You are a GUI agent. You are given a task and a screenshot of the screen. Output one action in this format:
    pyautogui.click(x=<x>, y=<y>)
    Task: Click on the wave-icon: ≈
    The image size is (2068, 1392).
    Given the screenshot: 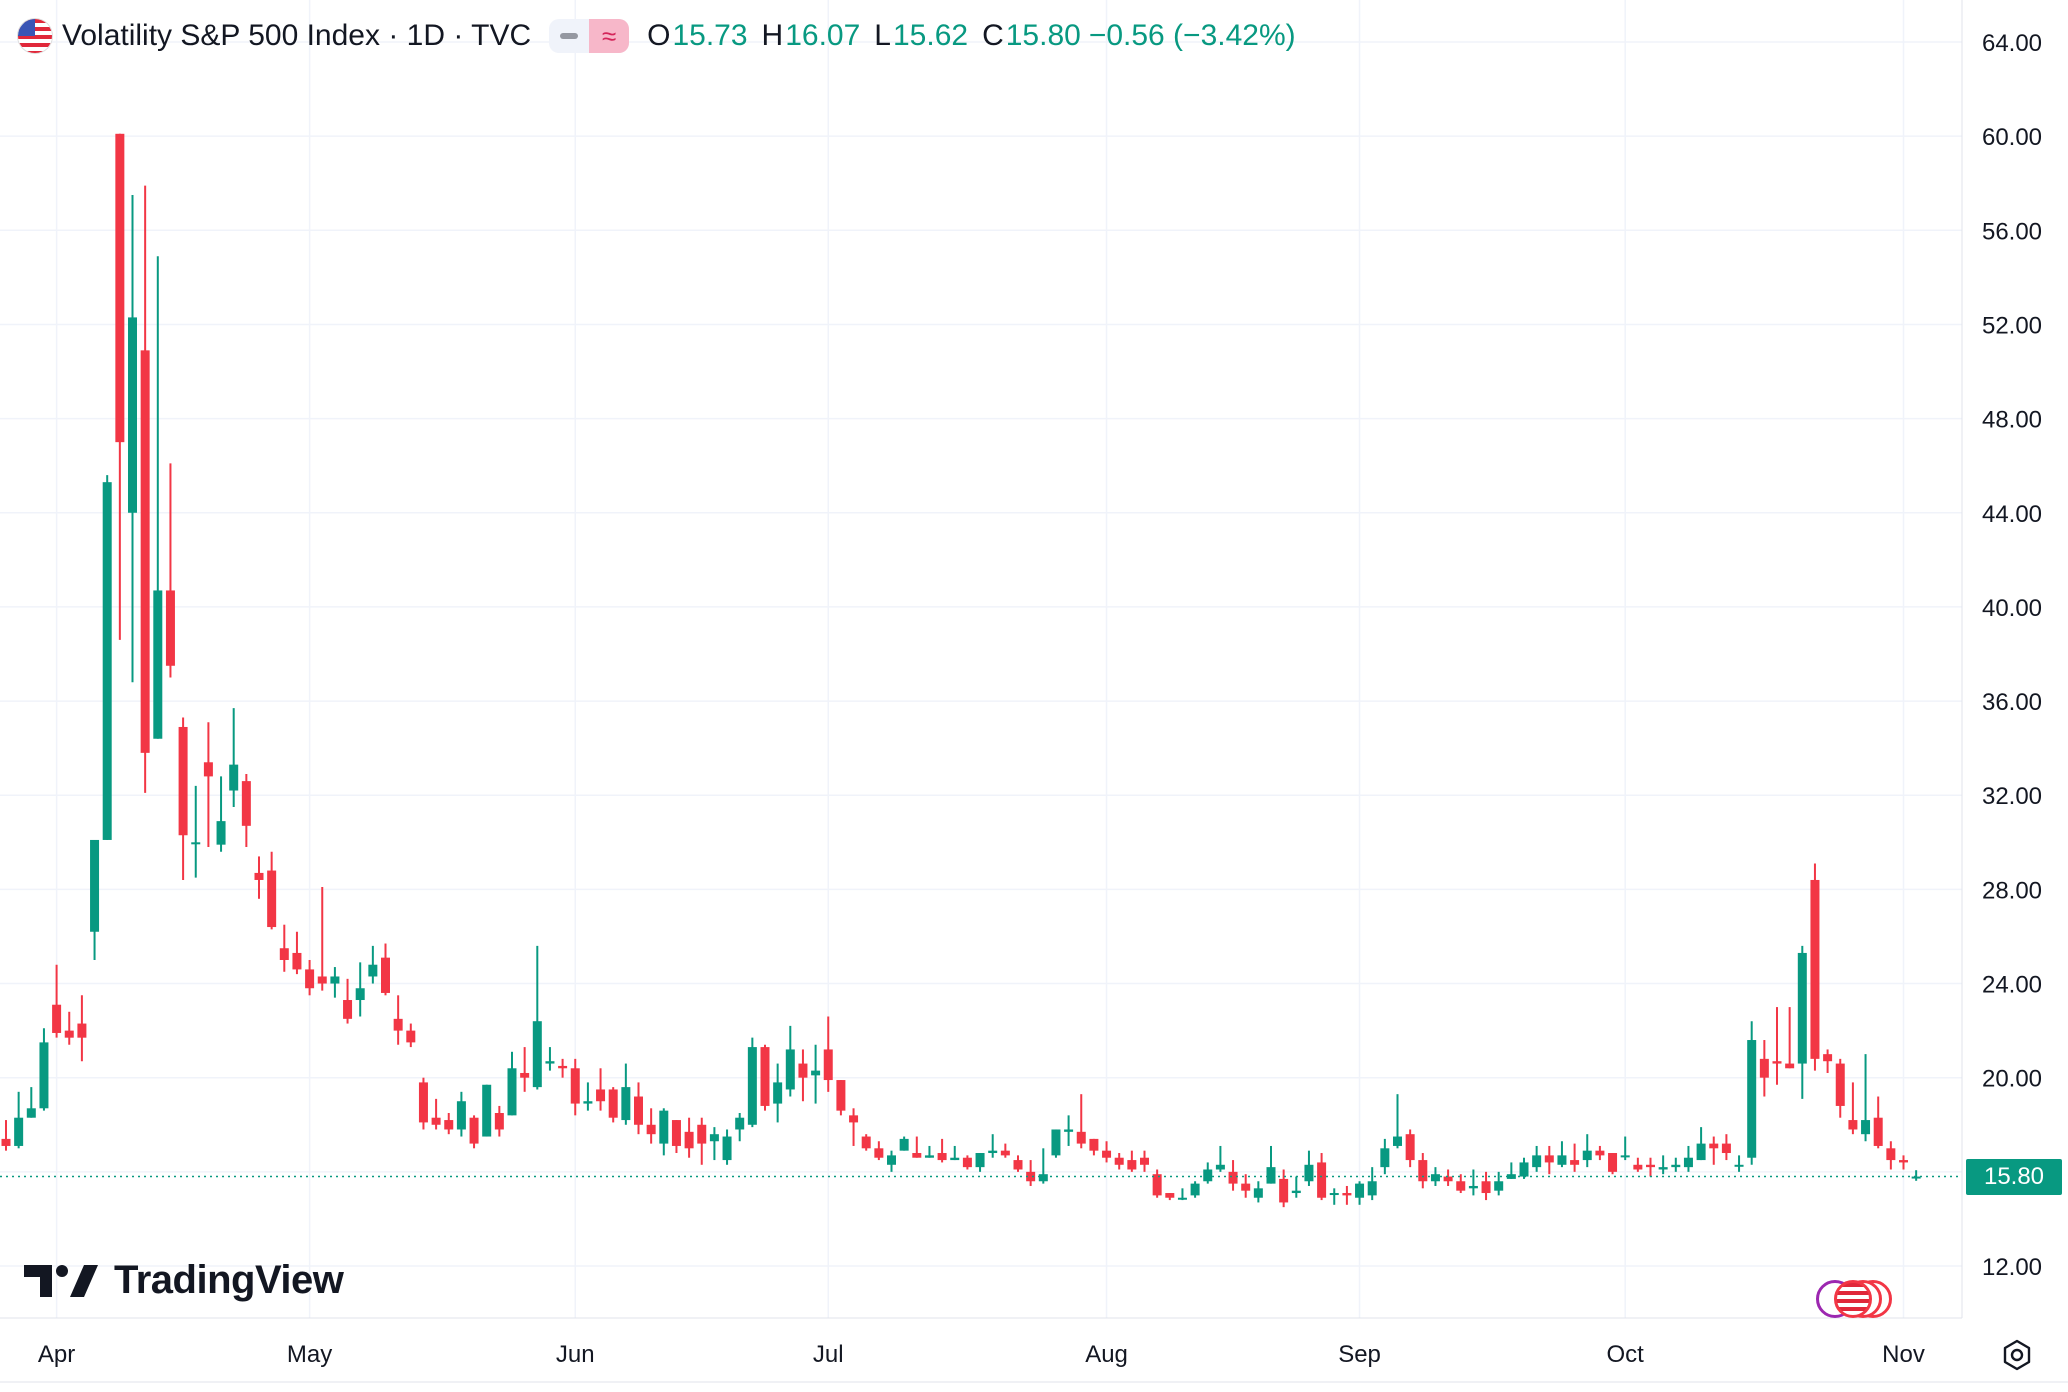 What is the action you would take?
    pyautogui.click(x=609, y=36)
    